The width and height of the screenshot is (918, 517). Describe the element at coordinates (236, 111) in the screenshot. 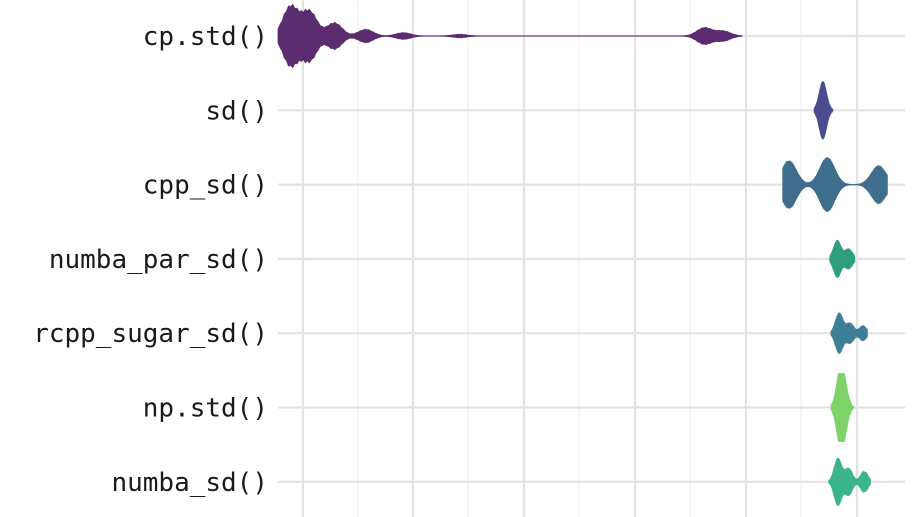

I see `y-tick-label-1: sd()` at that location.